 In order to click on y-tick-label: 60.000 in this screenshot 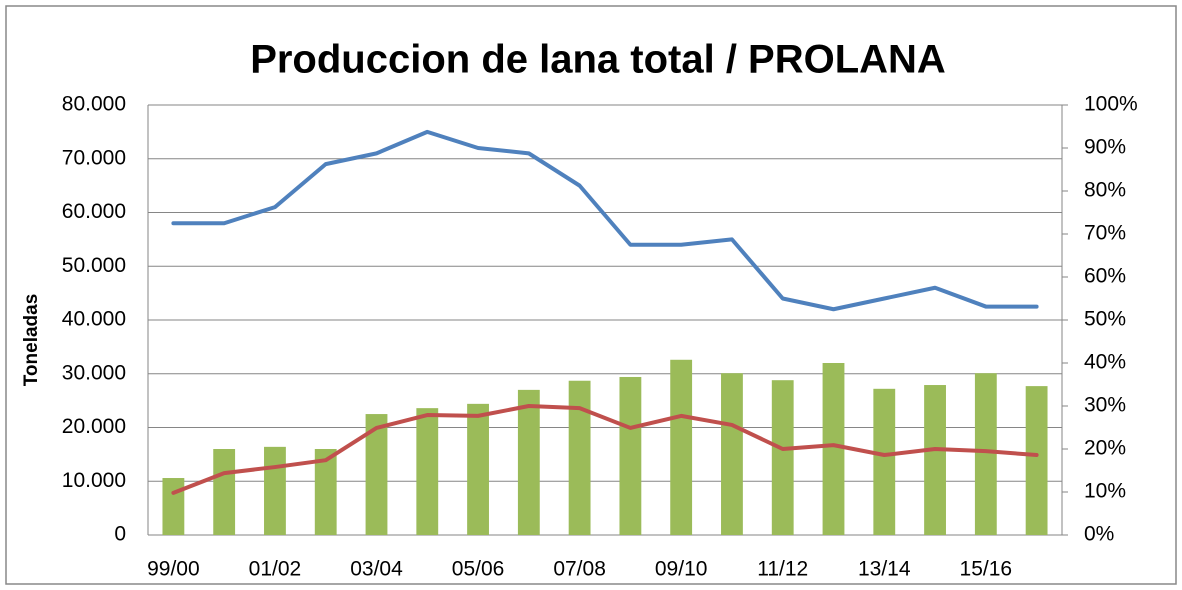, I will do `click(94, 211)`.